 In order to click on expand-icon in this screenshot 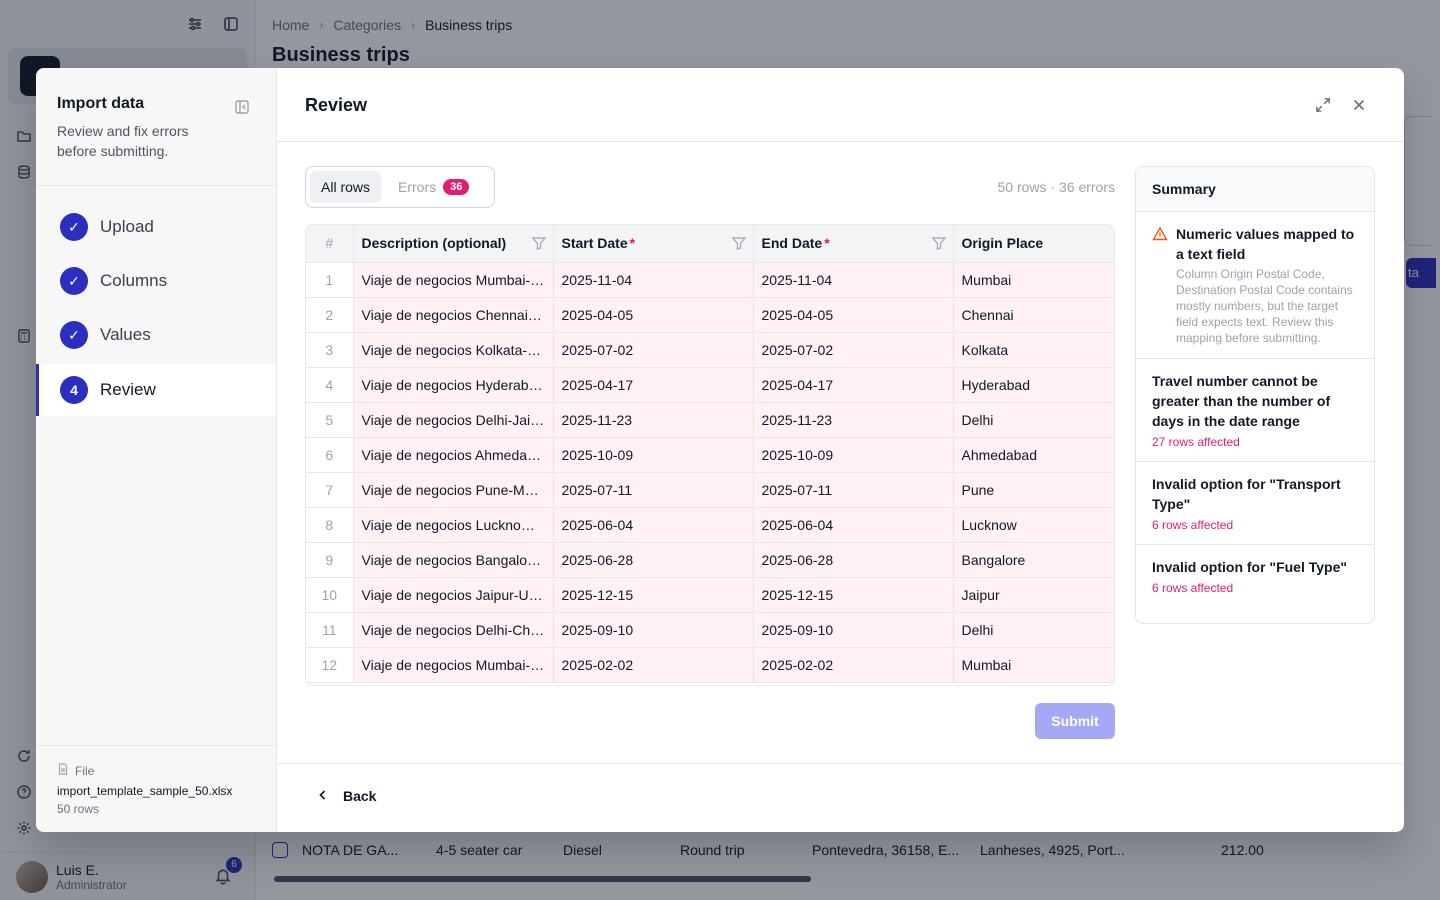, I will do `click(1323, 105)`.